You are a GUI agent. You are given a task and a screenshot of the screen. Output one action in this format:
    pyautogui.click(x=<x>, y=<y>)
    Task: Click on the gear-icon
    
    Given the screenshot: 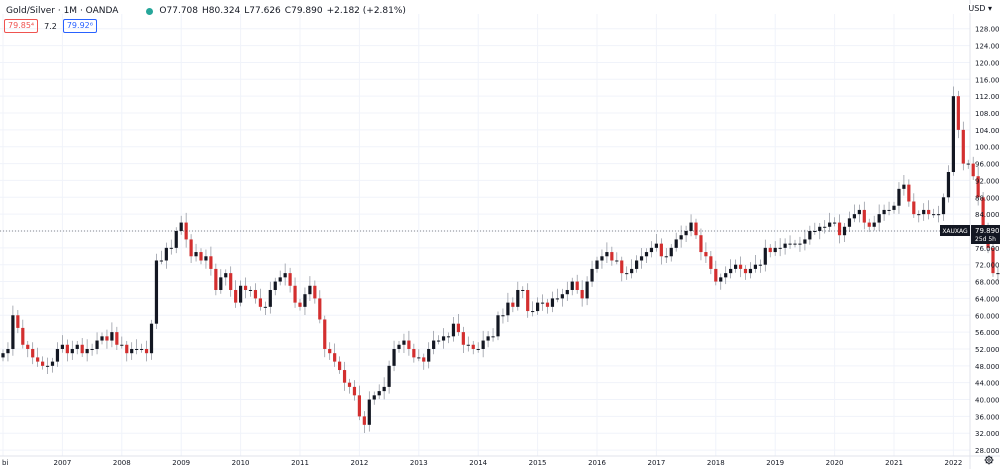 What is the action you would take?
    pyautogui.click(x=989, y=460)
    